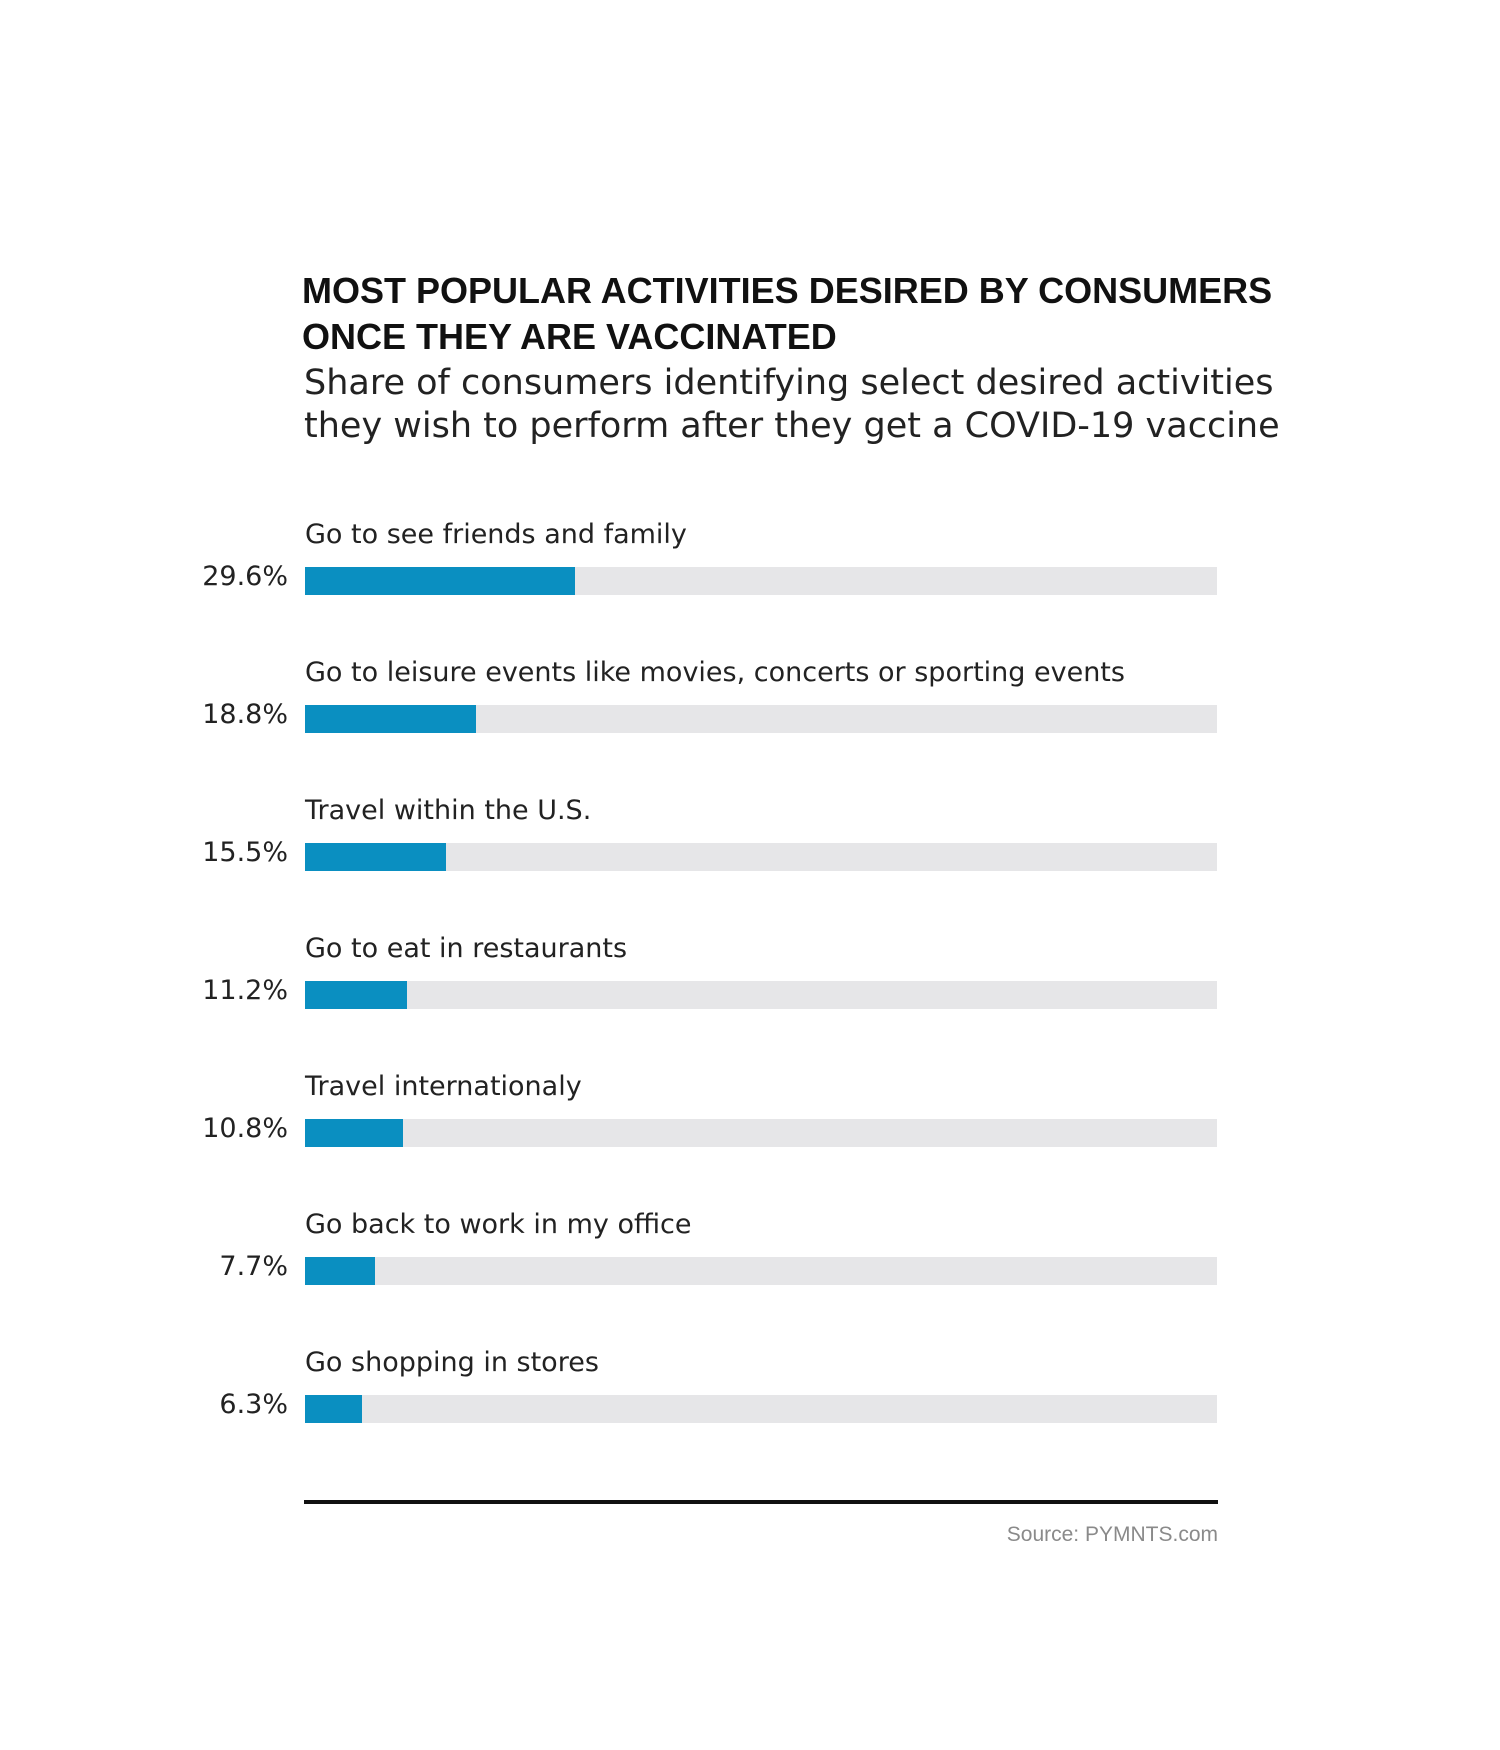 This screenshot has height=1750, width=1500. I want to click on category-label: Go to eat in restaurants, so click(466, 948).